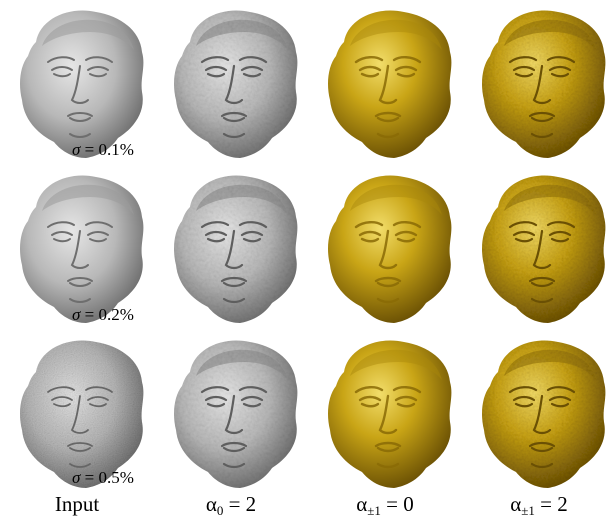 This screenshot has width=616, height=525. Describe the element at coordinates (220, 510) in the screenshot. I see `alpha-subscript: 0` at that location.